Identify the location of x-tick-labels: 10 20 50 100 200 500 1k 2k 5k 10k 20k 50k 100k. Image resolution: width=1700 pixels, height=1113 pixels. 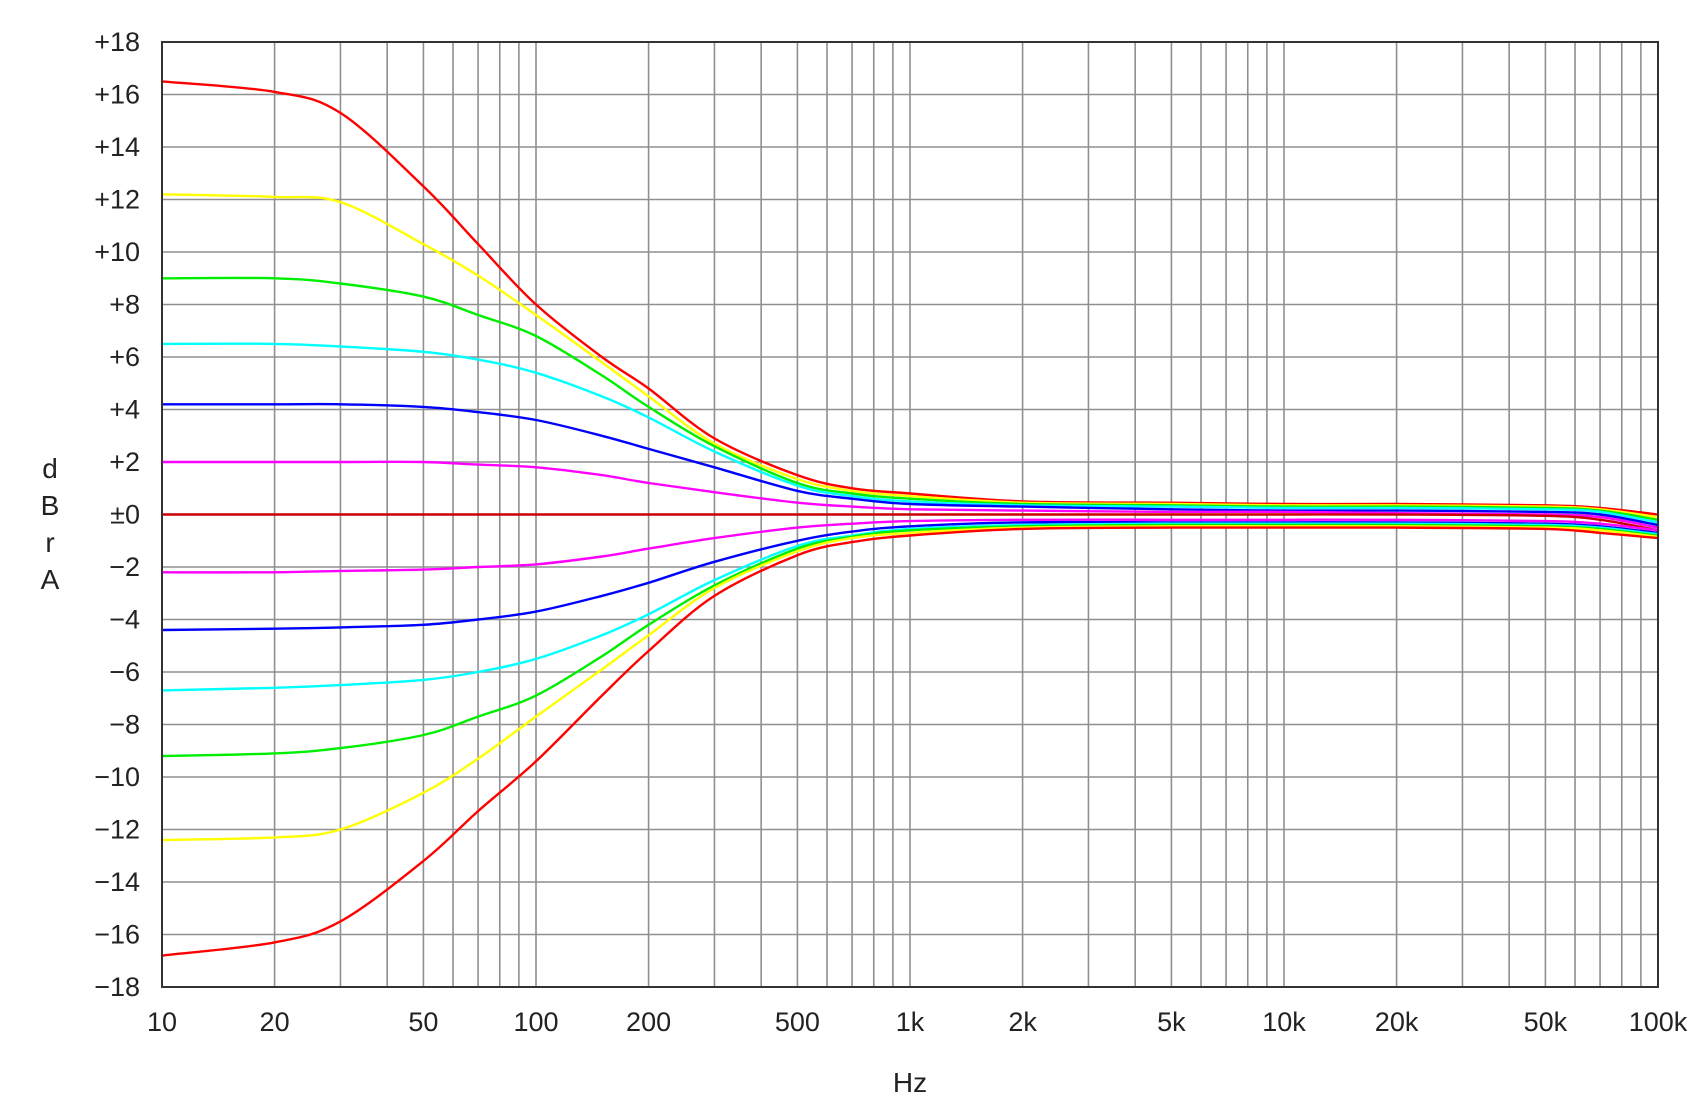
(917, 1022).